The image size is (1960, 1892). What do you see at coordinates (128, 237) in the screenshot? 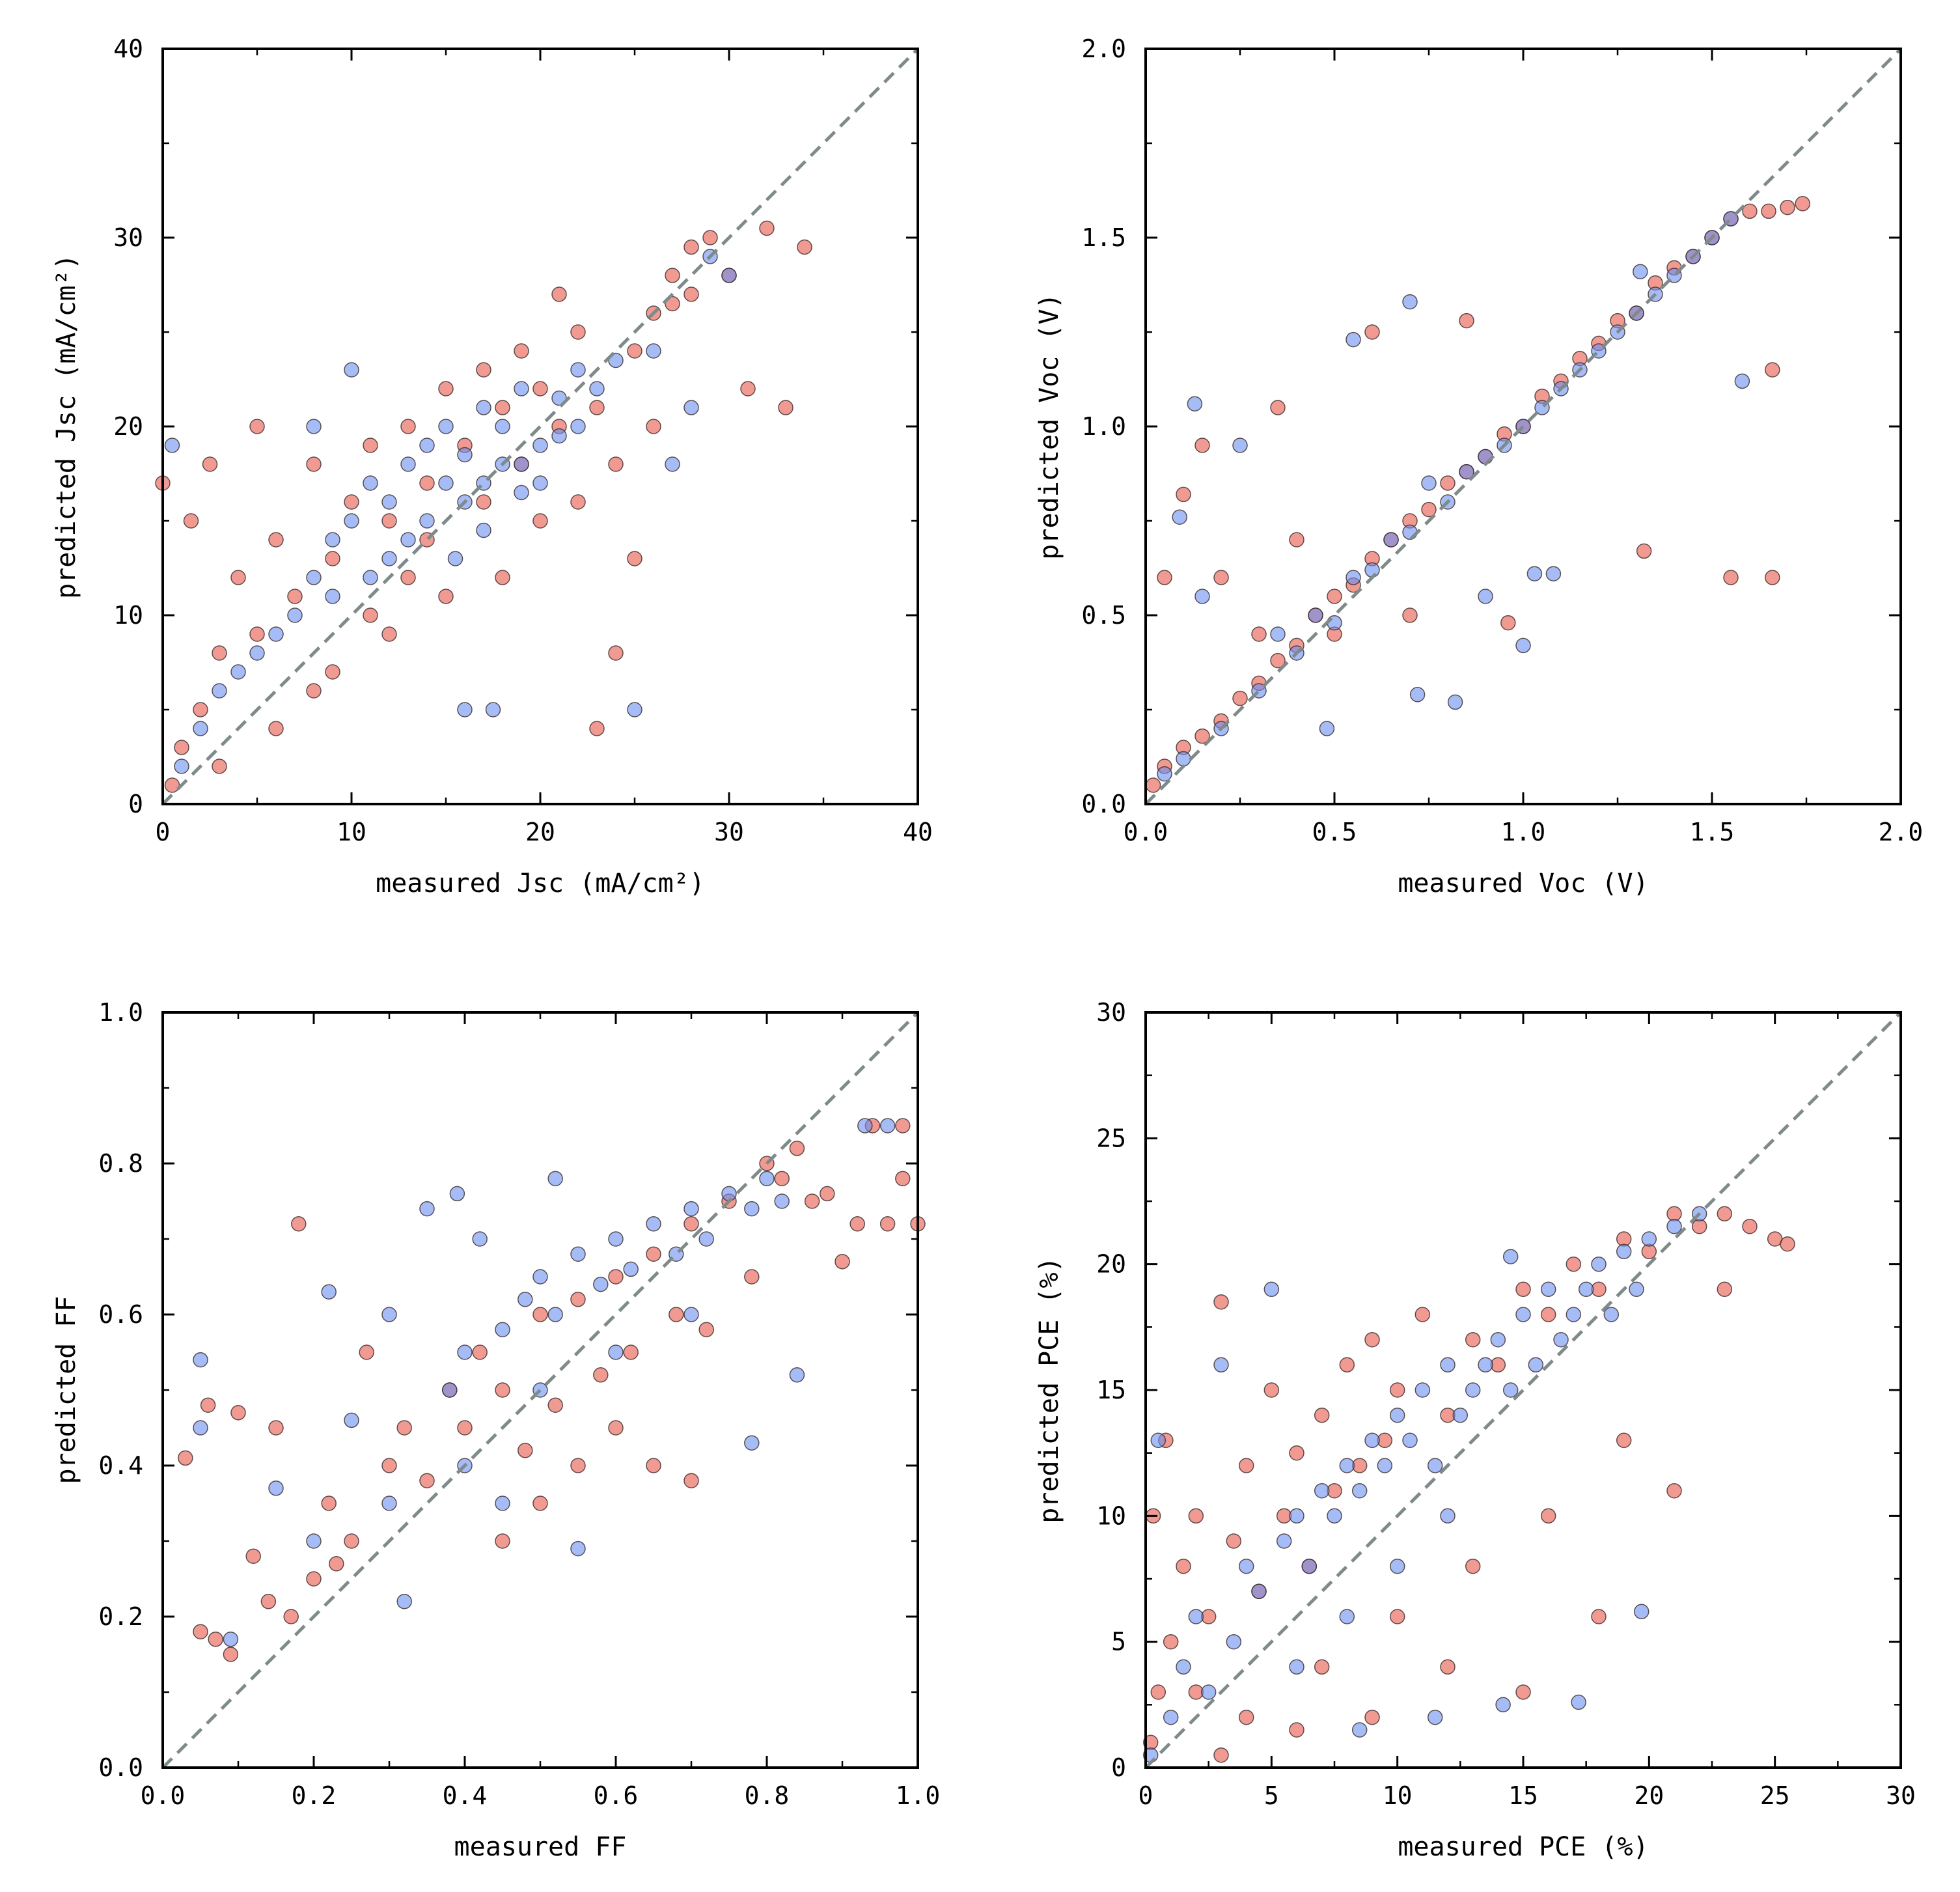
I see `y-tick-label: 30` at bounding box center [128, 237].